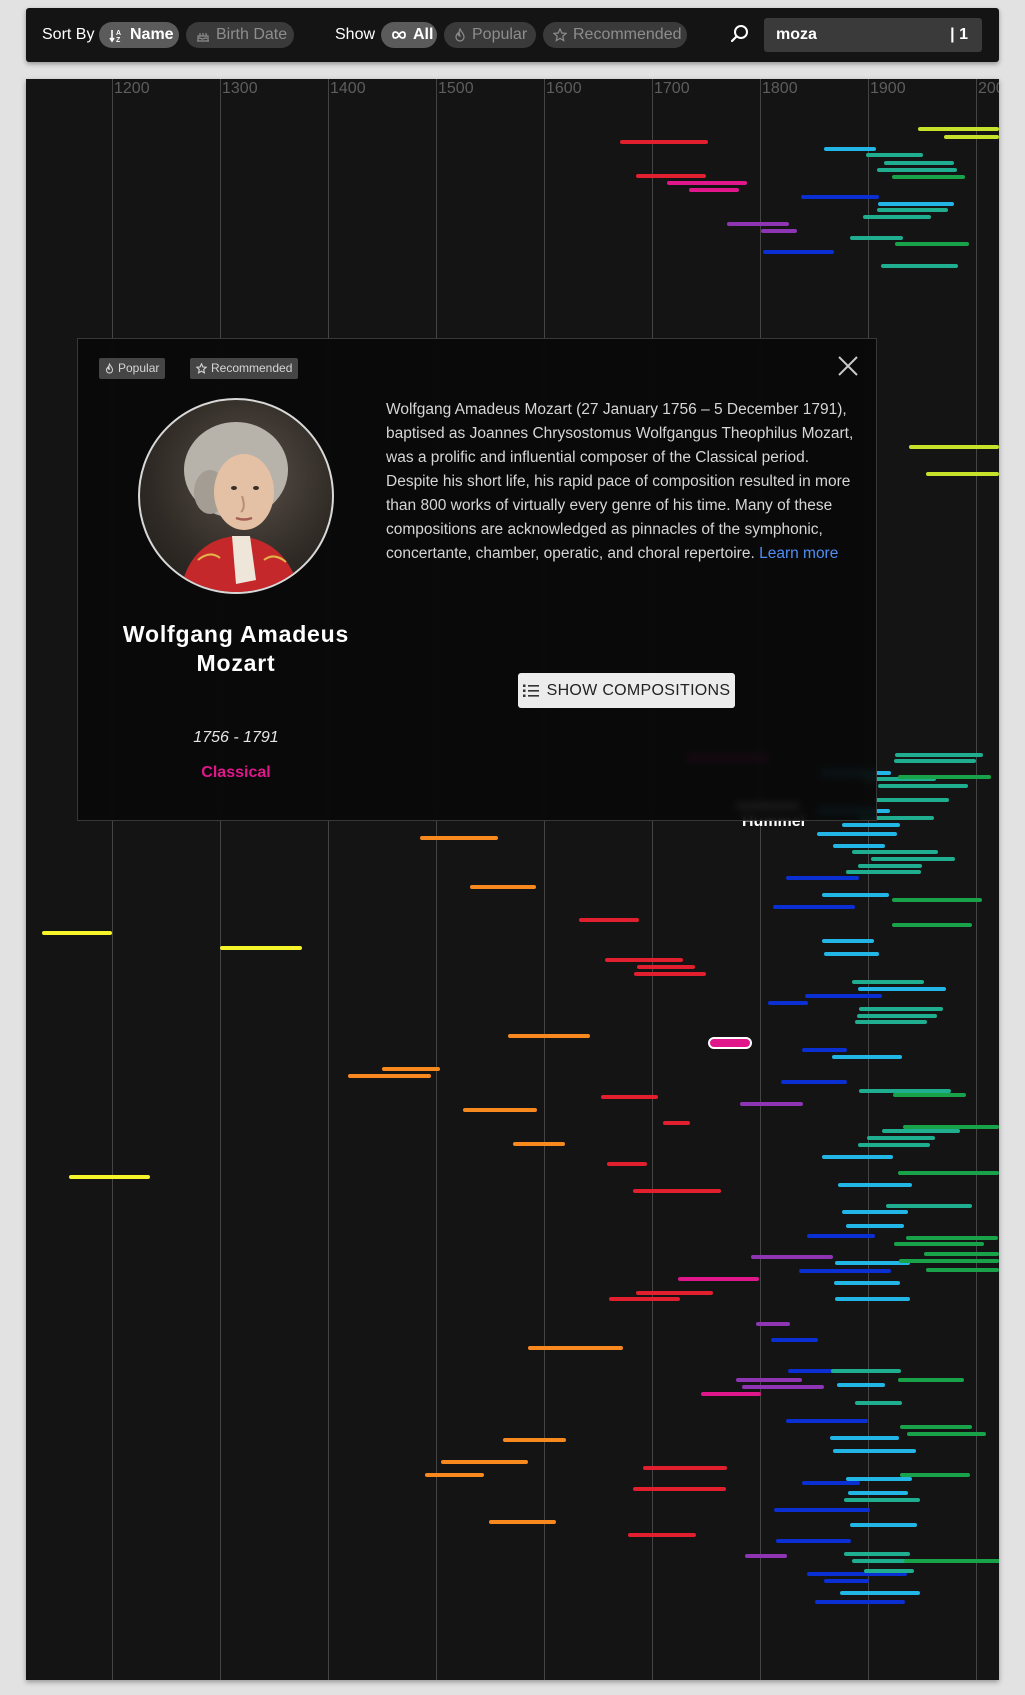 The height and width of the screenshot is (1695, 1025). Describe the element at coordinates (490, 35) in the screenshot. I see `show-popular-button: Popular` at that location.